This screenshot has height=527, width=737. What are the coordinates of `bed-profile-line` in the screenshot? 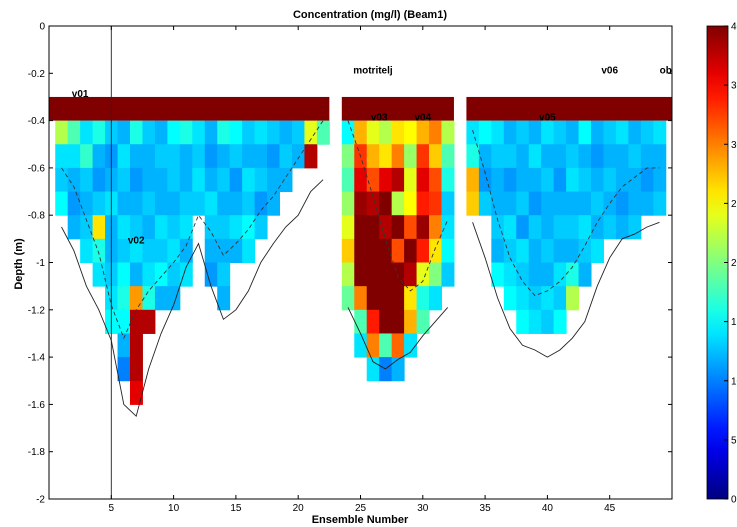 It's located at (566, 289).